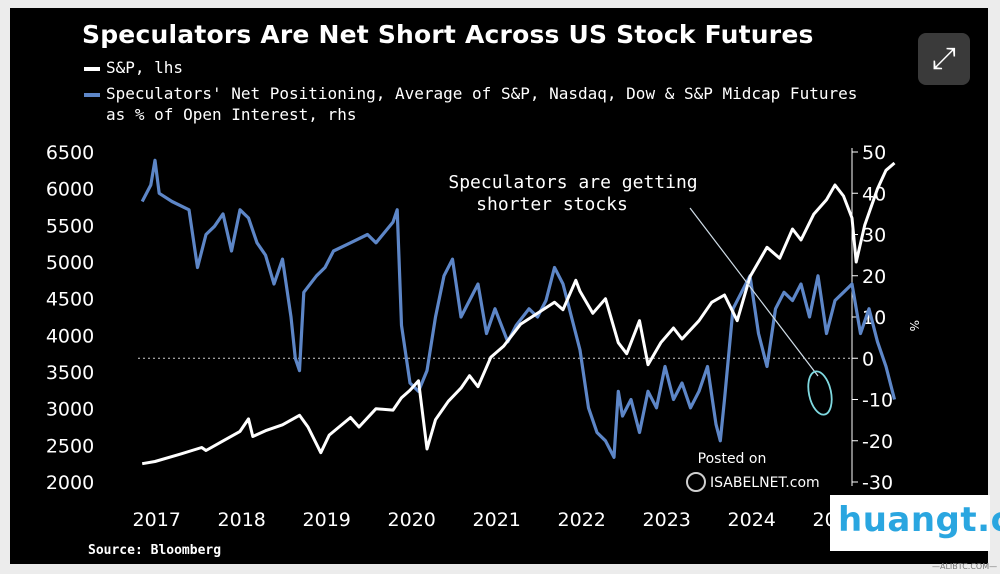 The image size is (1000, 574). I want to click on expand-icon: ⤢, so click(944, 59).